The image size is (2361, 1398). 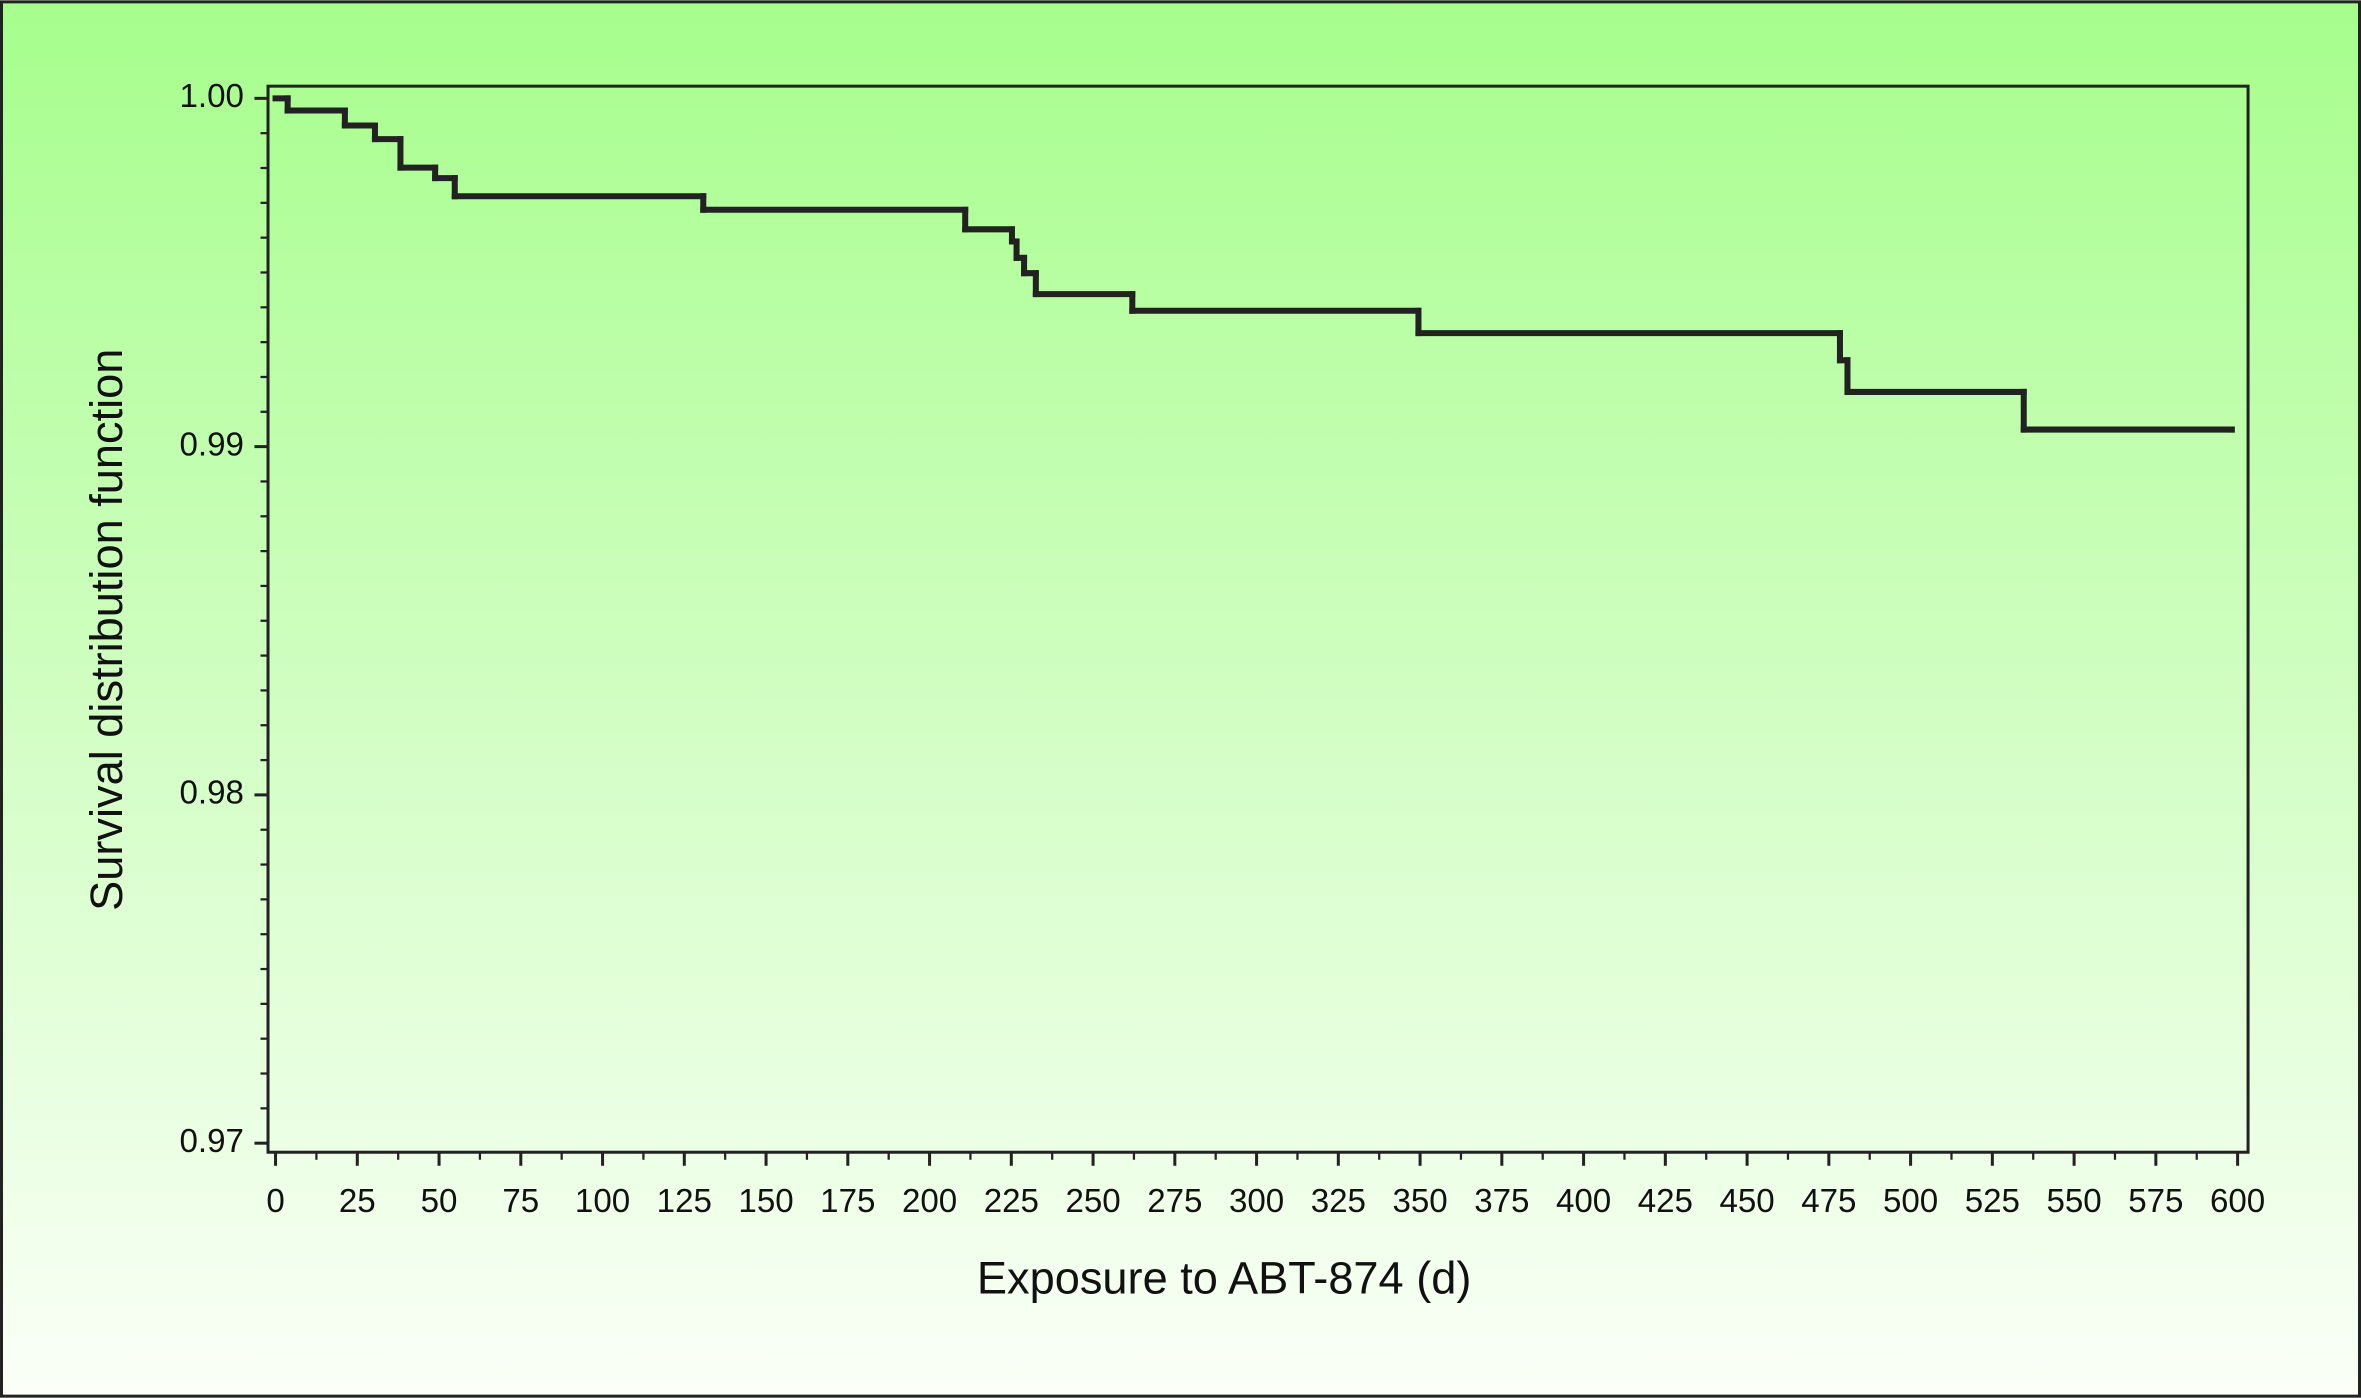 I want to click on x-tick-label: 150, so click(x=765, y=1201).